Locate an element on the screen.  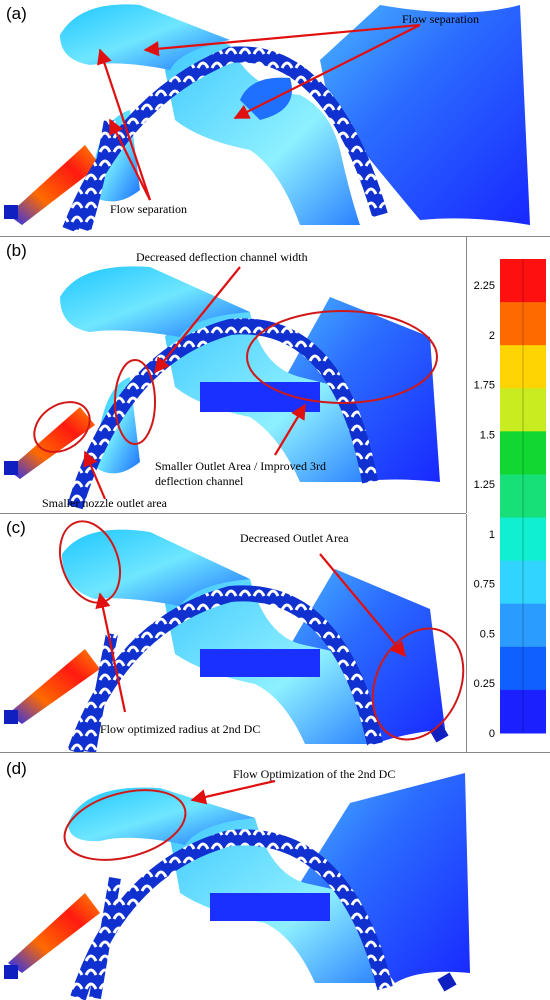
colorbar-tick-label: 2 is located at coordinates (492, 336).